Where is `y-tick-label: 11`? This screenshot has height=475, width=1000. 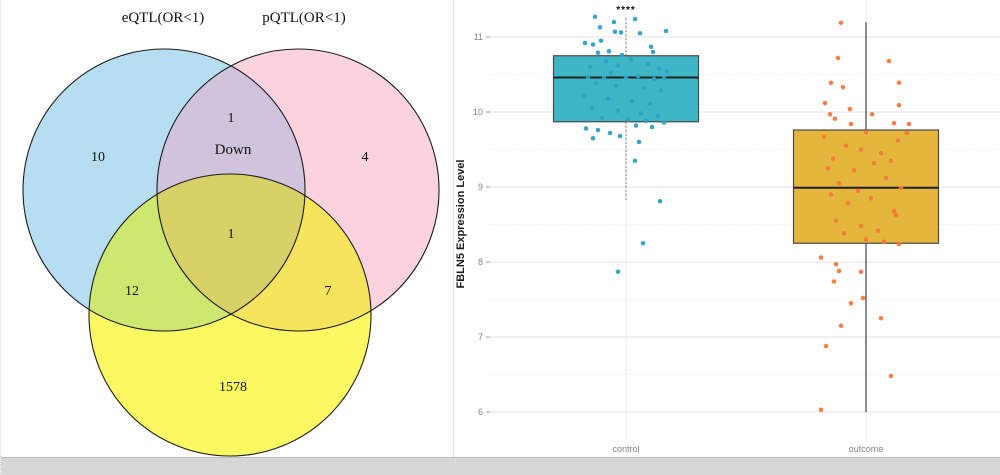
y-tick-label: 11 is located at coordinates (478, 37).